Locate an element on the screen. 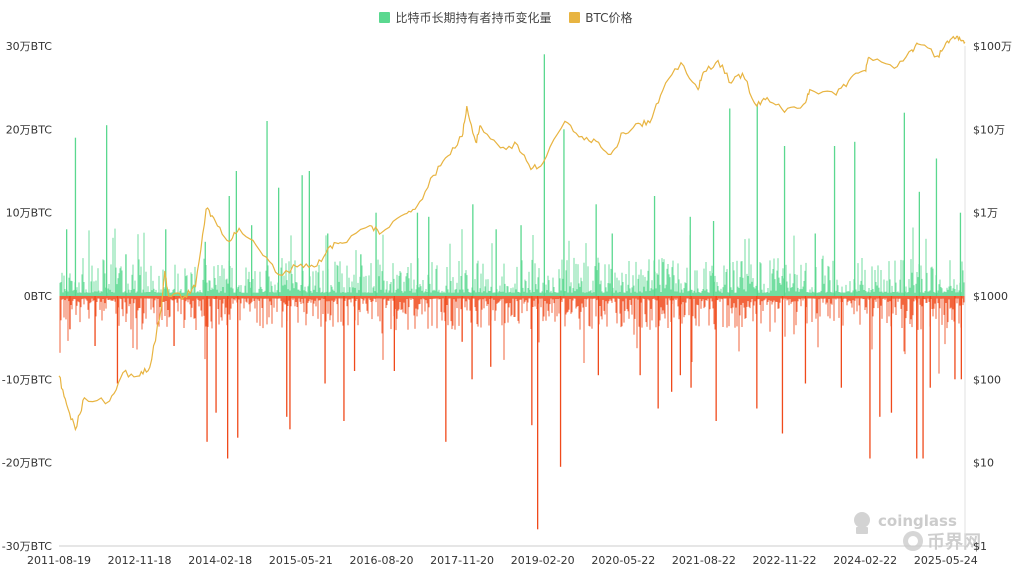  legend-item-lth: 比特币长期持有者持币变化量 is located at coordinates (465, 17).